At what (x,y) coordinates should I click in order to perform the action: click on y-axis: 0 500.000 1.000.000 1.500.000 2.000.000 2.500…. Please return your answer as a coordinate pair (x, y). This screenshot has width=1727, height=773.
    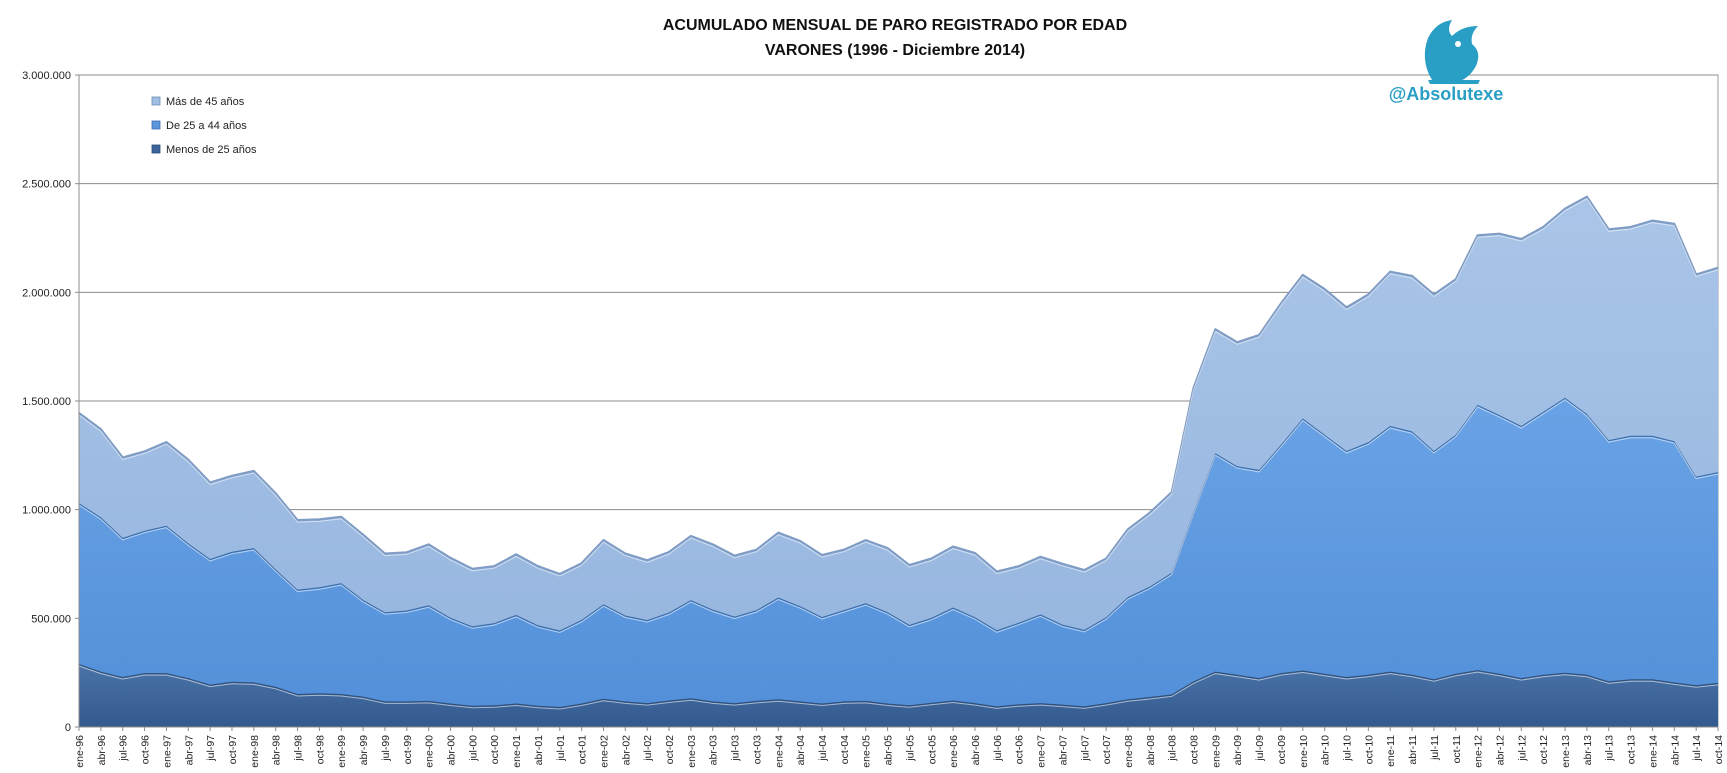
    Looking at the image, I should click on (51, 402).